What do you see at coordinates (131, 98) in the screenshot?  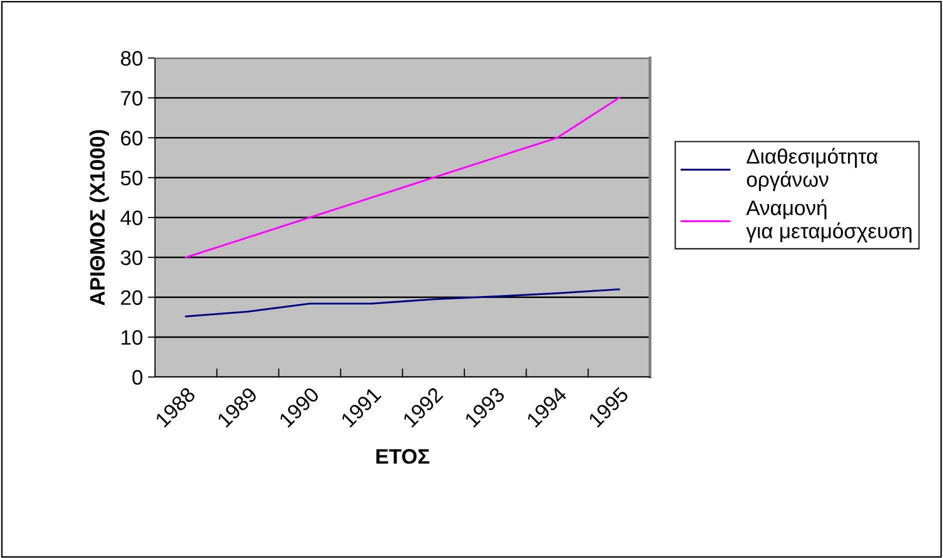 I see `y-tick-label: 70` at bounding box center [131, 98].